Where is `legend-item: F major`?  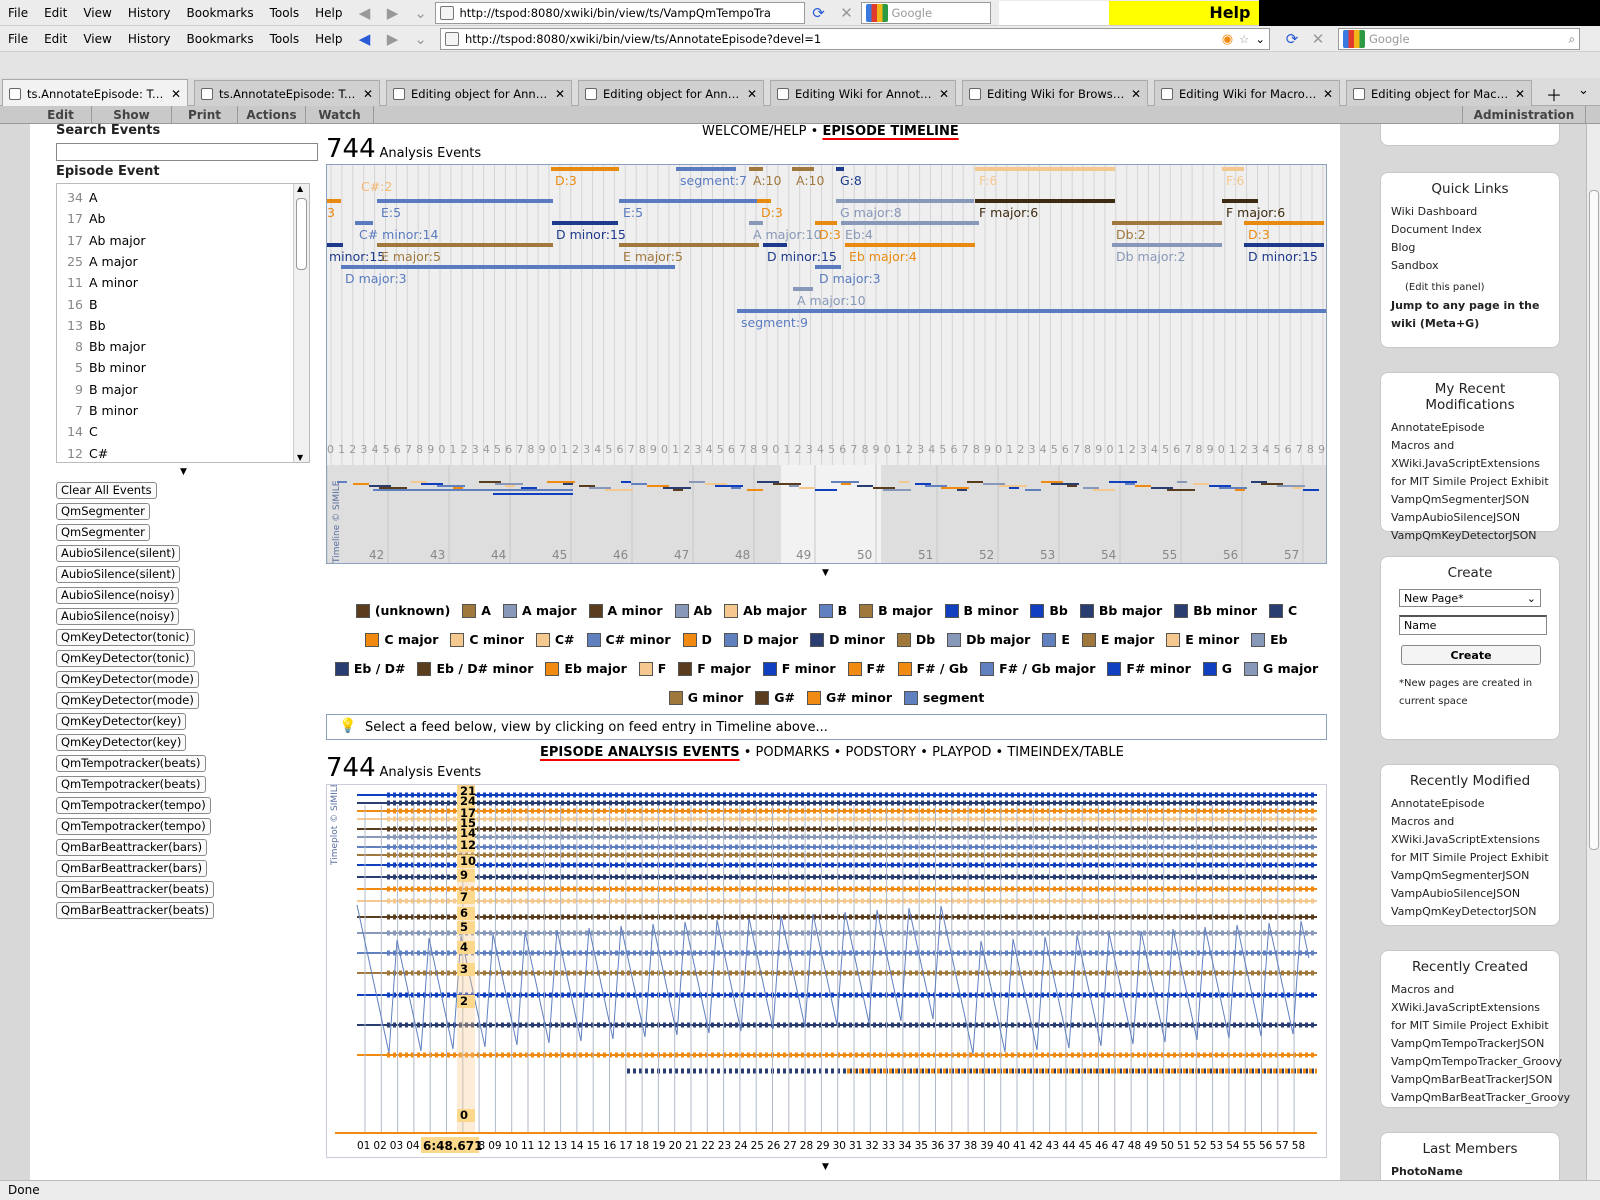 legend-item: F major is located at coordinates (714, 669).